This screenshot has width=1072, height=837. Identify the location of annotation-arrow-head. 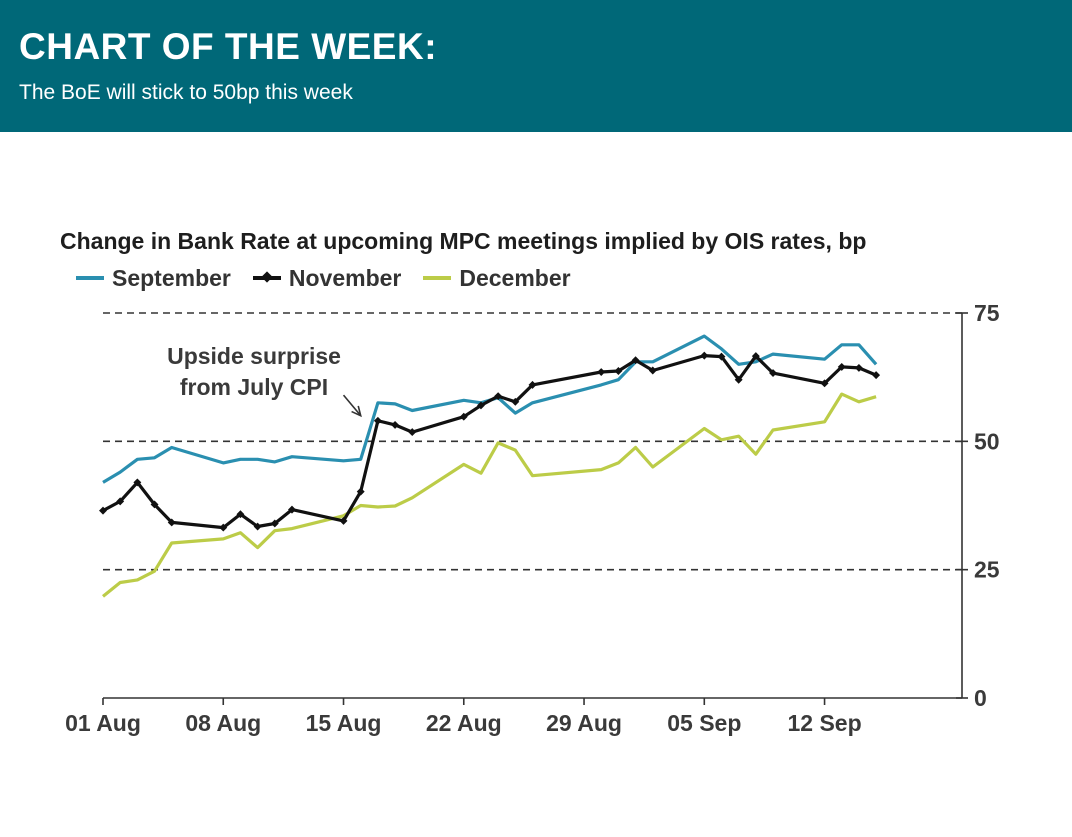
(356, 411).